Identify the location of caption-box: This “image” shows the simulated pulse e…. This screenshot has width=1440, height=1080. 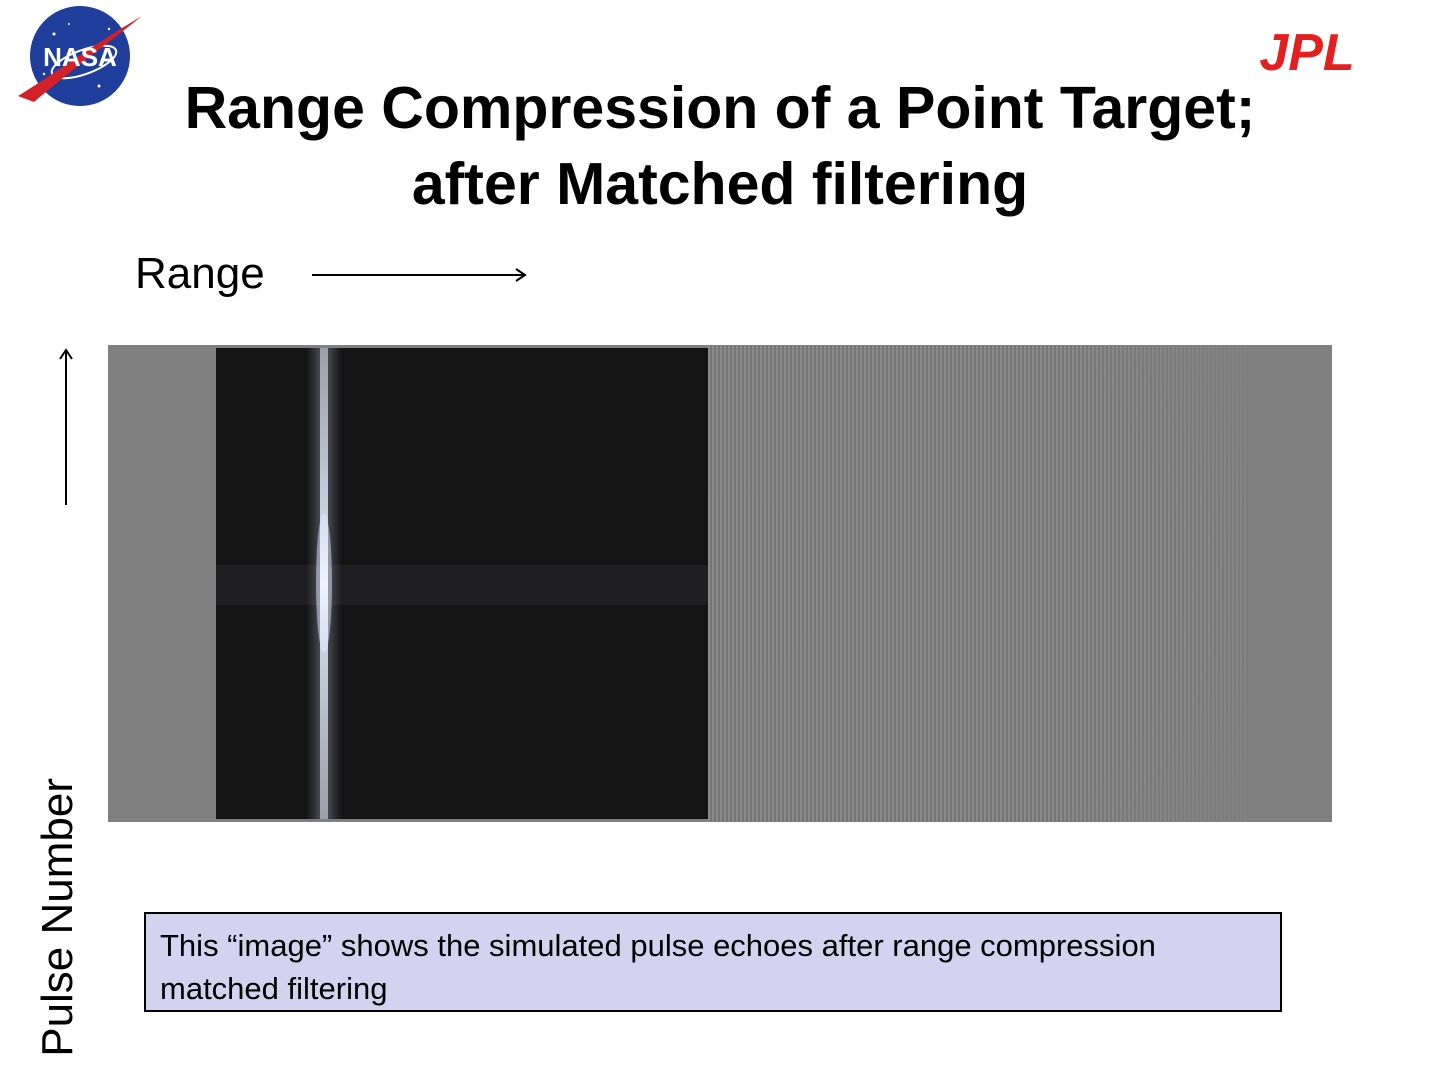
(713, 962).